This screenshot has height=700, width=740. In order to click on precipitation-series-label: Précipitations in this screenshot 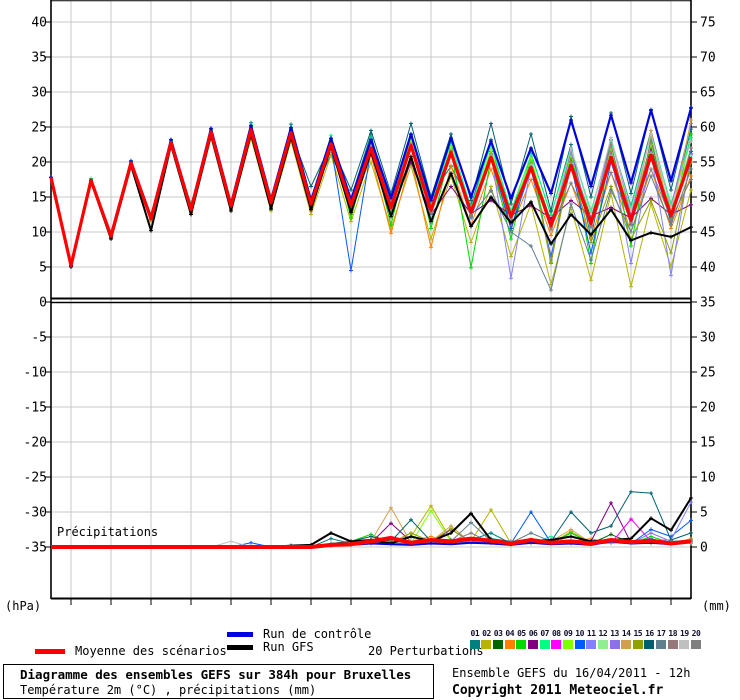, I will do `click(108, 532)`.